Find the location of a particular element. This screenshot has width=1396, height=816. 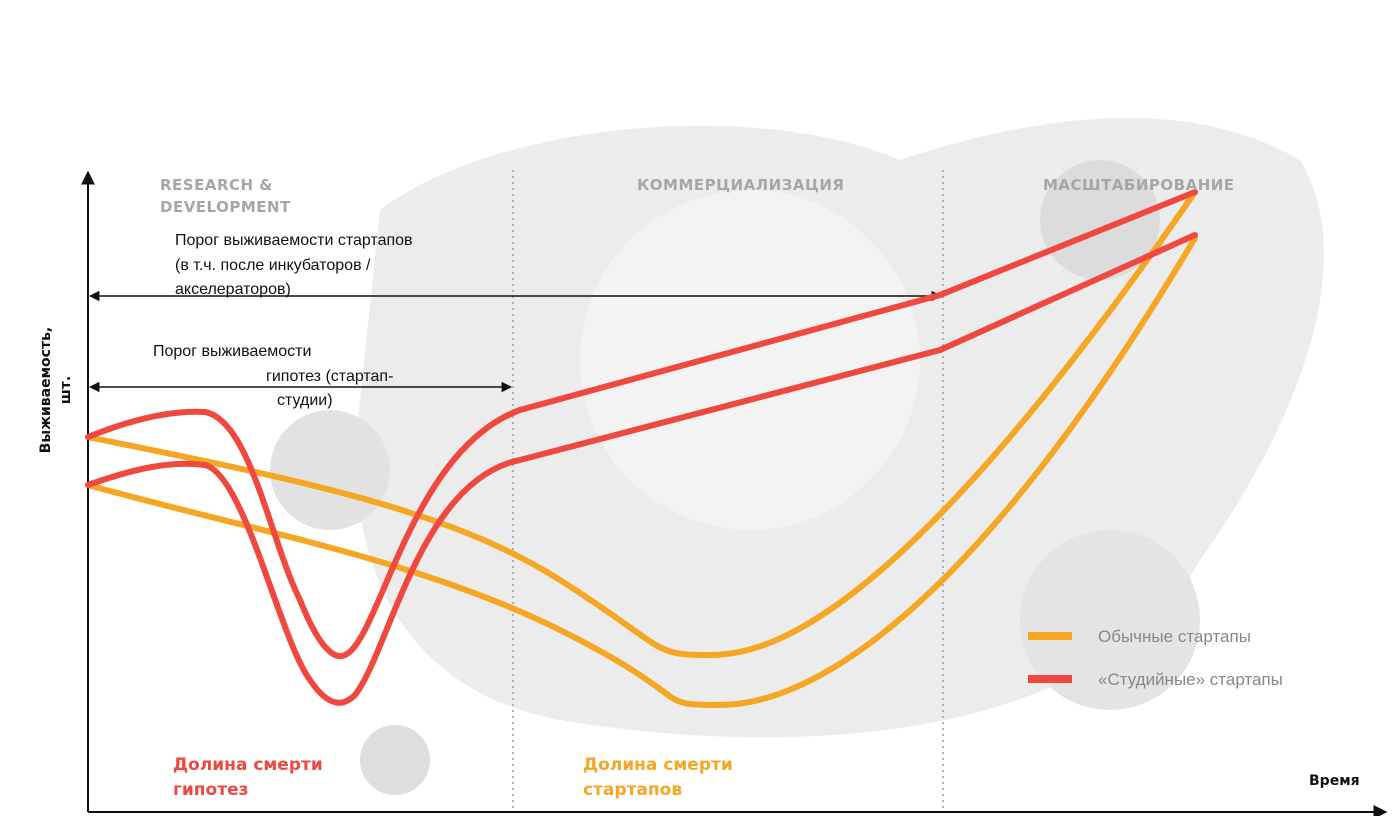

y-axis-label-line: шт. is located at coordinates (66, 390).